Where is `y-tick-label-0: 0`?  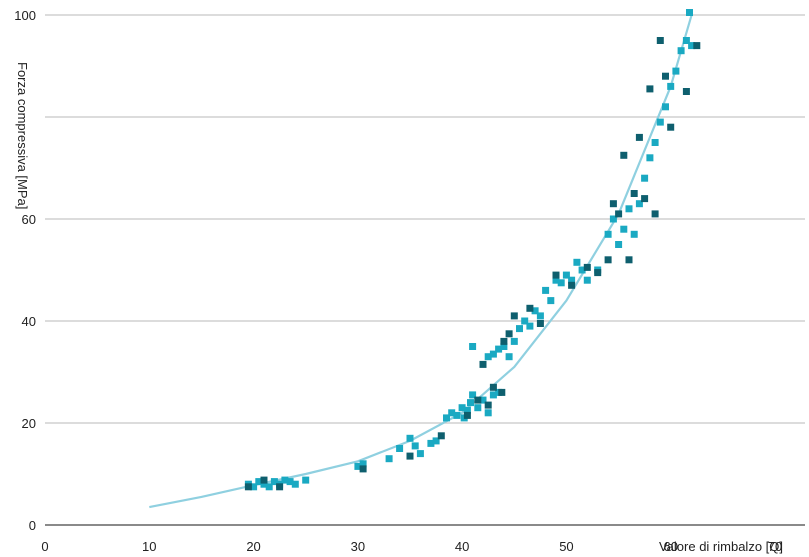
y-tick-label-0: 0 is located at coordinates (32, 525).